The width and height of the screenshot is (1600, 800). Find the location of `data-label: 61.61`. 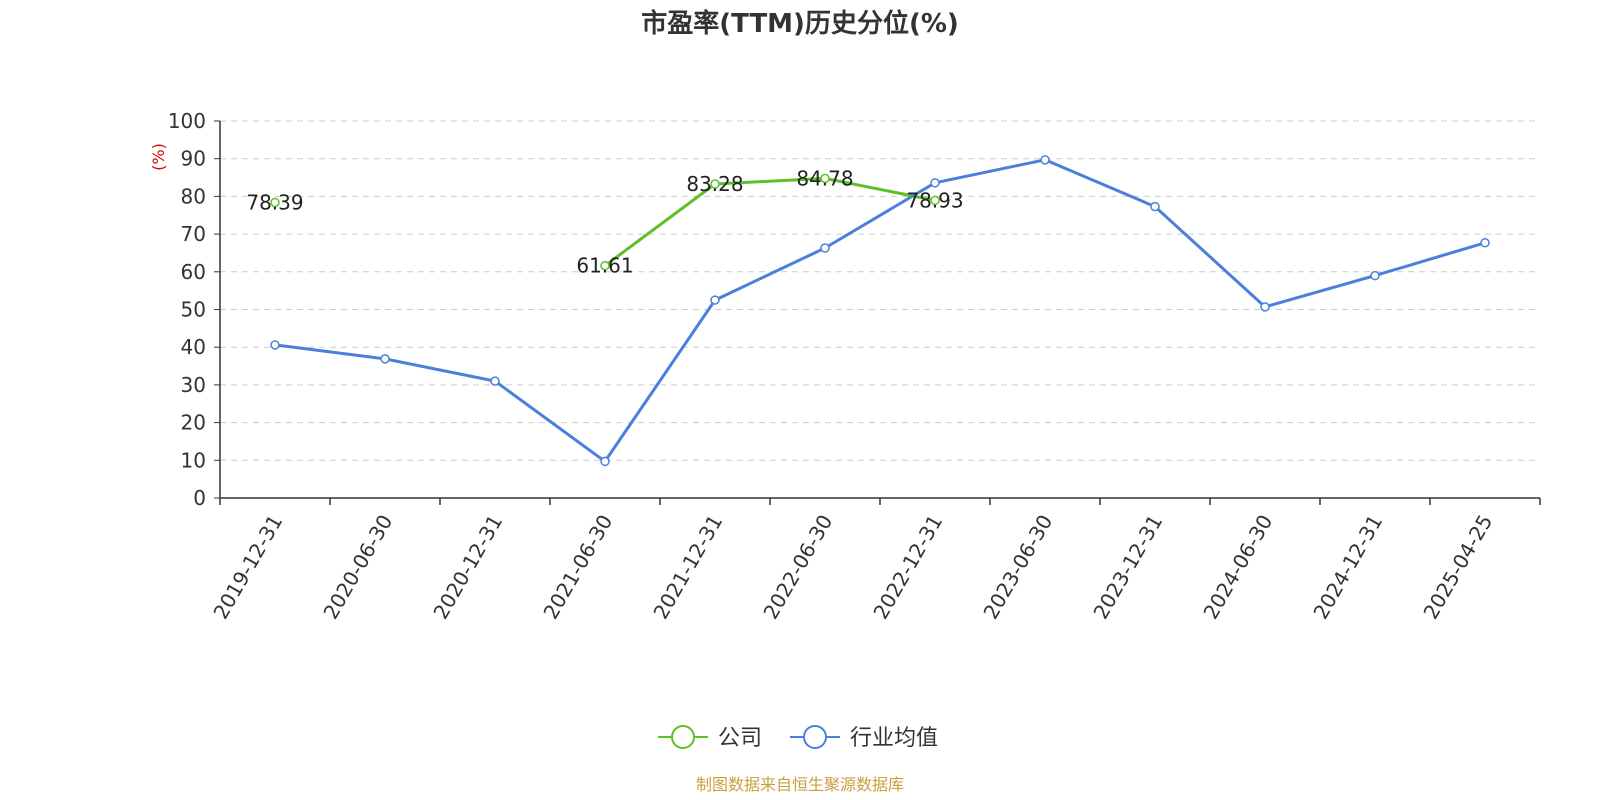

data-label: 61.61 is located at coordinates (604, 266).